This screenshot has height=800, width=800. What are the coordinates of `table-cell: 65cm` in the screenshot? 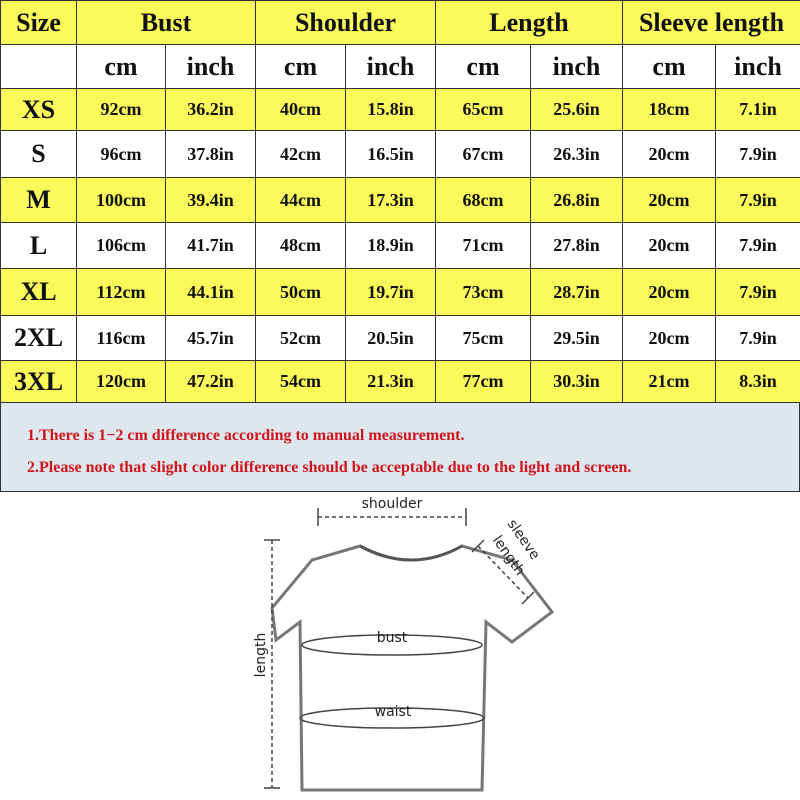 It's located at (483, 109).